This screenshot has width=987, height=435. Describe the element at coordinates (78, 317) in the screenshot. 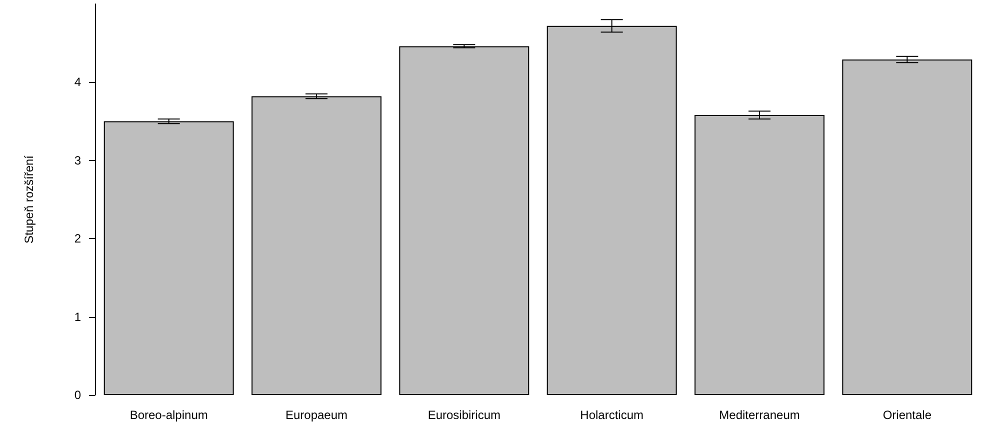

I see `y-tick-label: 1` at that location.